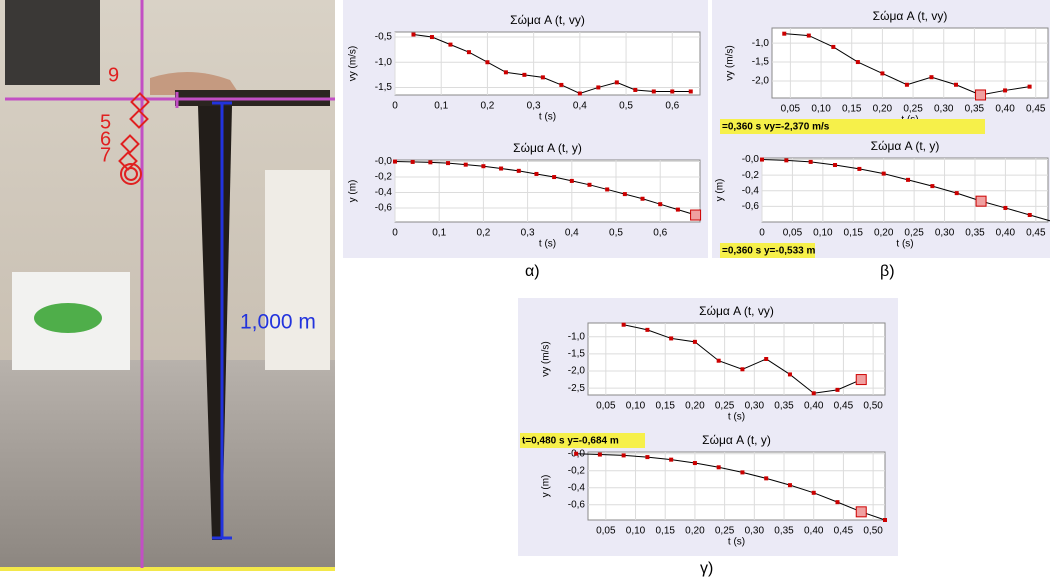  I want to click on x-tick-label: 0,15, so click(665, 531).